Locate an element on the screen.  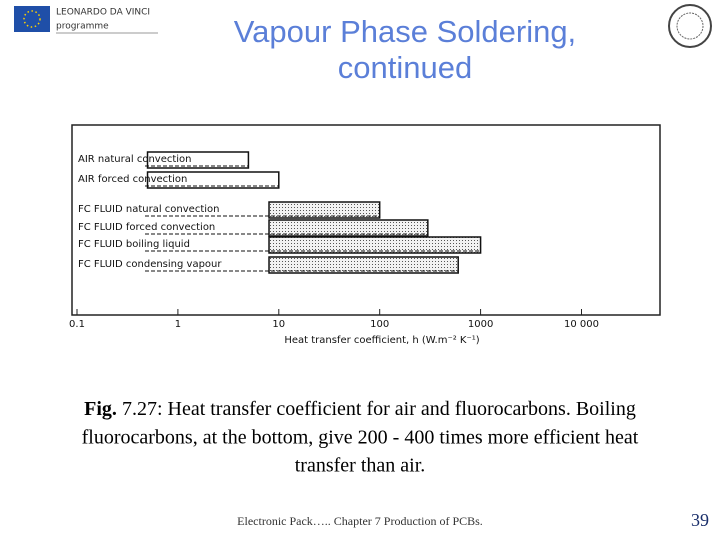
seal is located at coordinates (690, 26).